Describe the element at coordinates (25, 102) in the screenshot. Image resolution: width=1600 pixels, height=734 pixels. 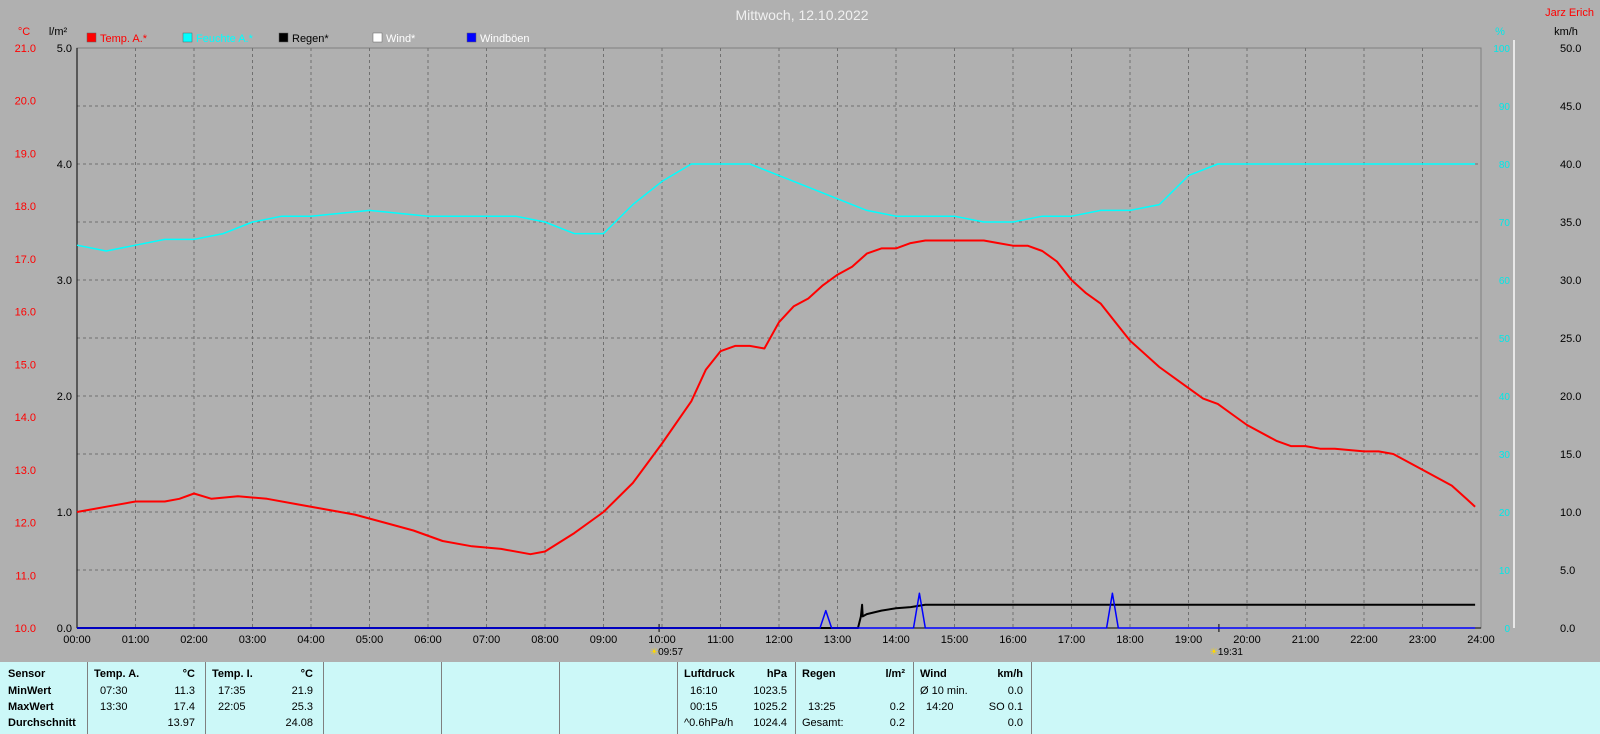
I see `temp-axis-tick-label: 20.0` at that location.